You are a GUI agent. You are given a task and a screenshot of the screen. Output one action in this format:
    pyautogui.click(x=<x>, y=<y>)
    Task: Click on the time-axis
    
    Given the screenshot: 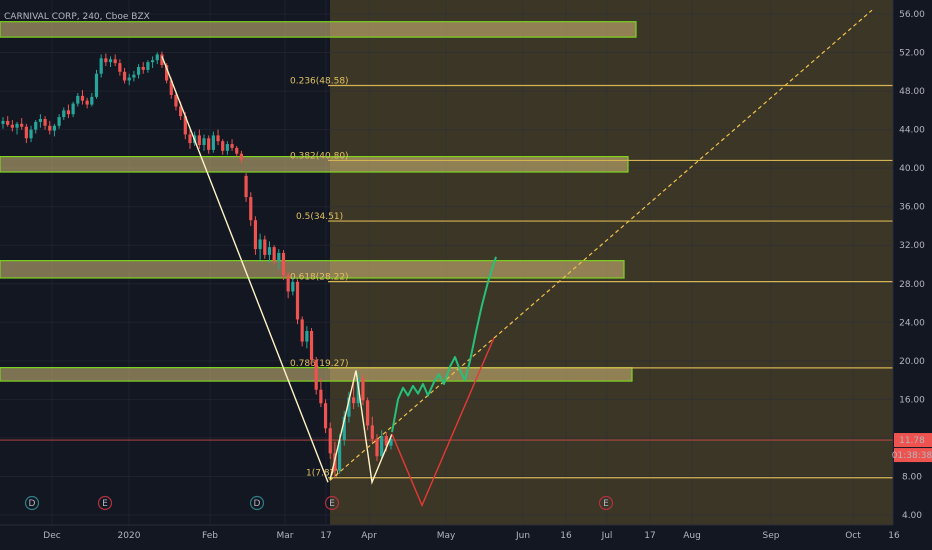 What is the action you would take?
    pyautogui.click(x=466, y=537)
    